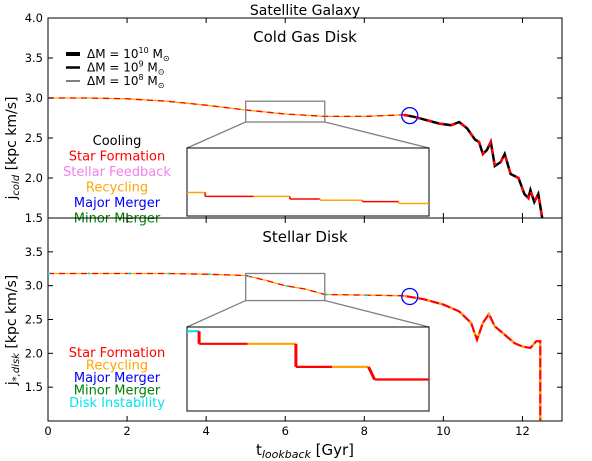 Image resolution: width=592 pixels, height=461 pixels. Describe the element at coordinates (117, 366) in the screenshot. I see `stellar-disk-legend-entry: Recycling` at that location.